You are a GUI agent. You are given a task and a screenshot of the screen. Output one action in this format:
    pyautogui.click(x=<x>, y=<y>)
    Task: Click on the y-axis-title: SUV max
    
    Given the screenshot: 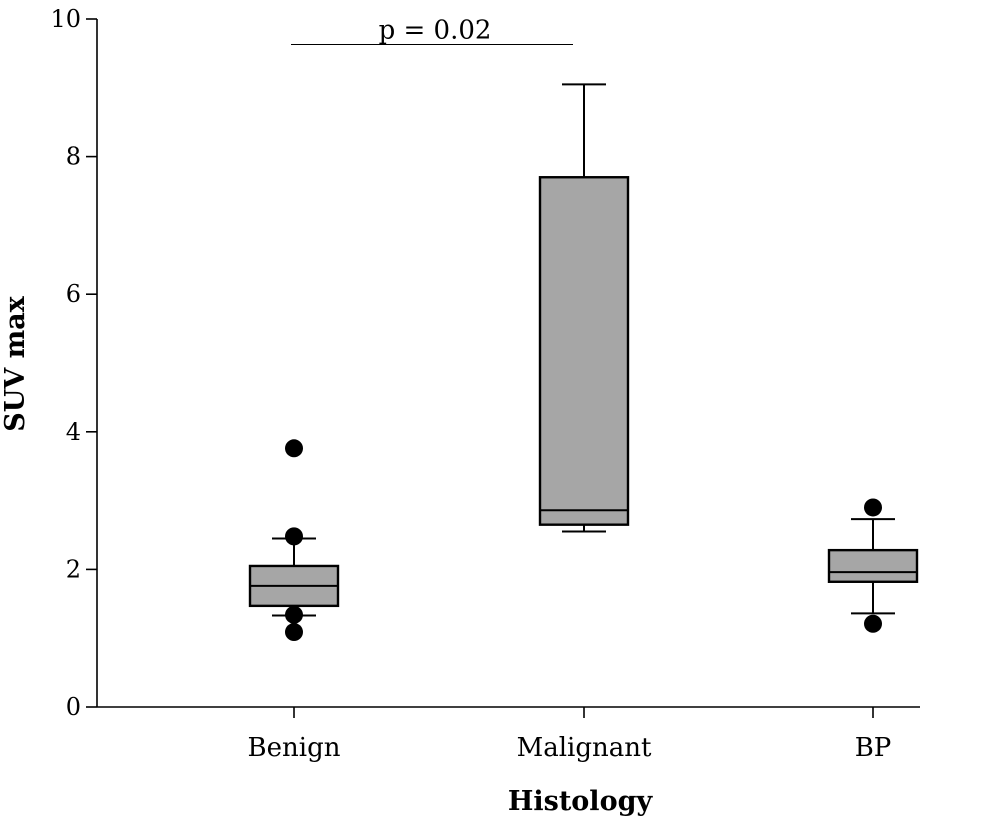 What is the action you would take?
    pyautogui.click(x=15, y=363)
    